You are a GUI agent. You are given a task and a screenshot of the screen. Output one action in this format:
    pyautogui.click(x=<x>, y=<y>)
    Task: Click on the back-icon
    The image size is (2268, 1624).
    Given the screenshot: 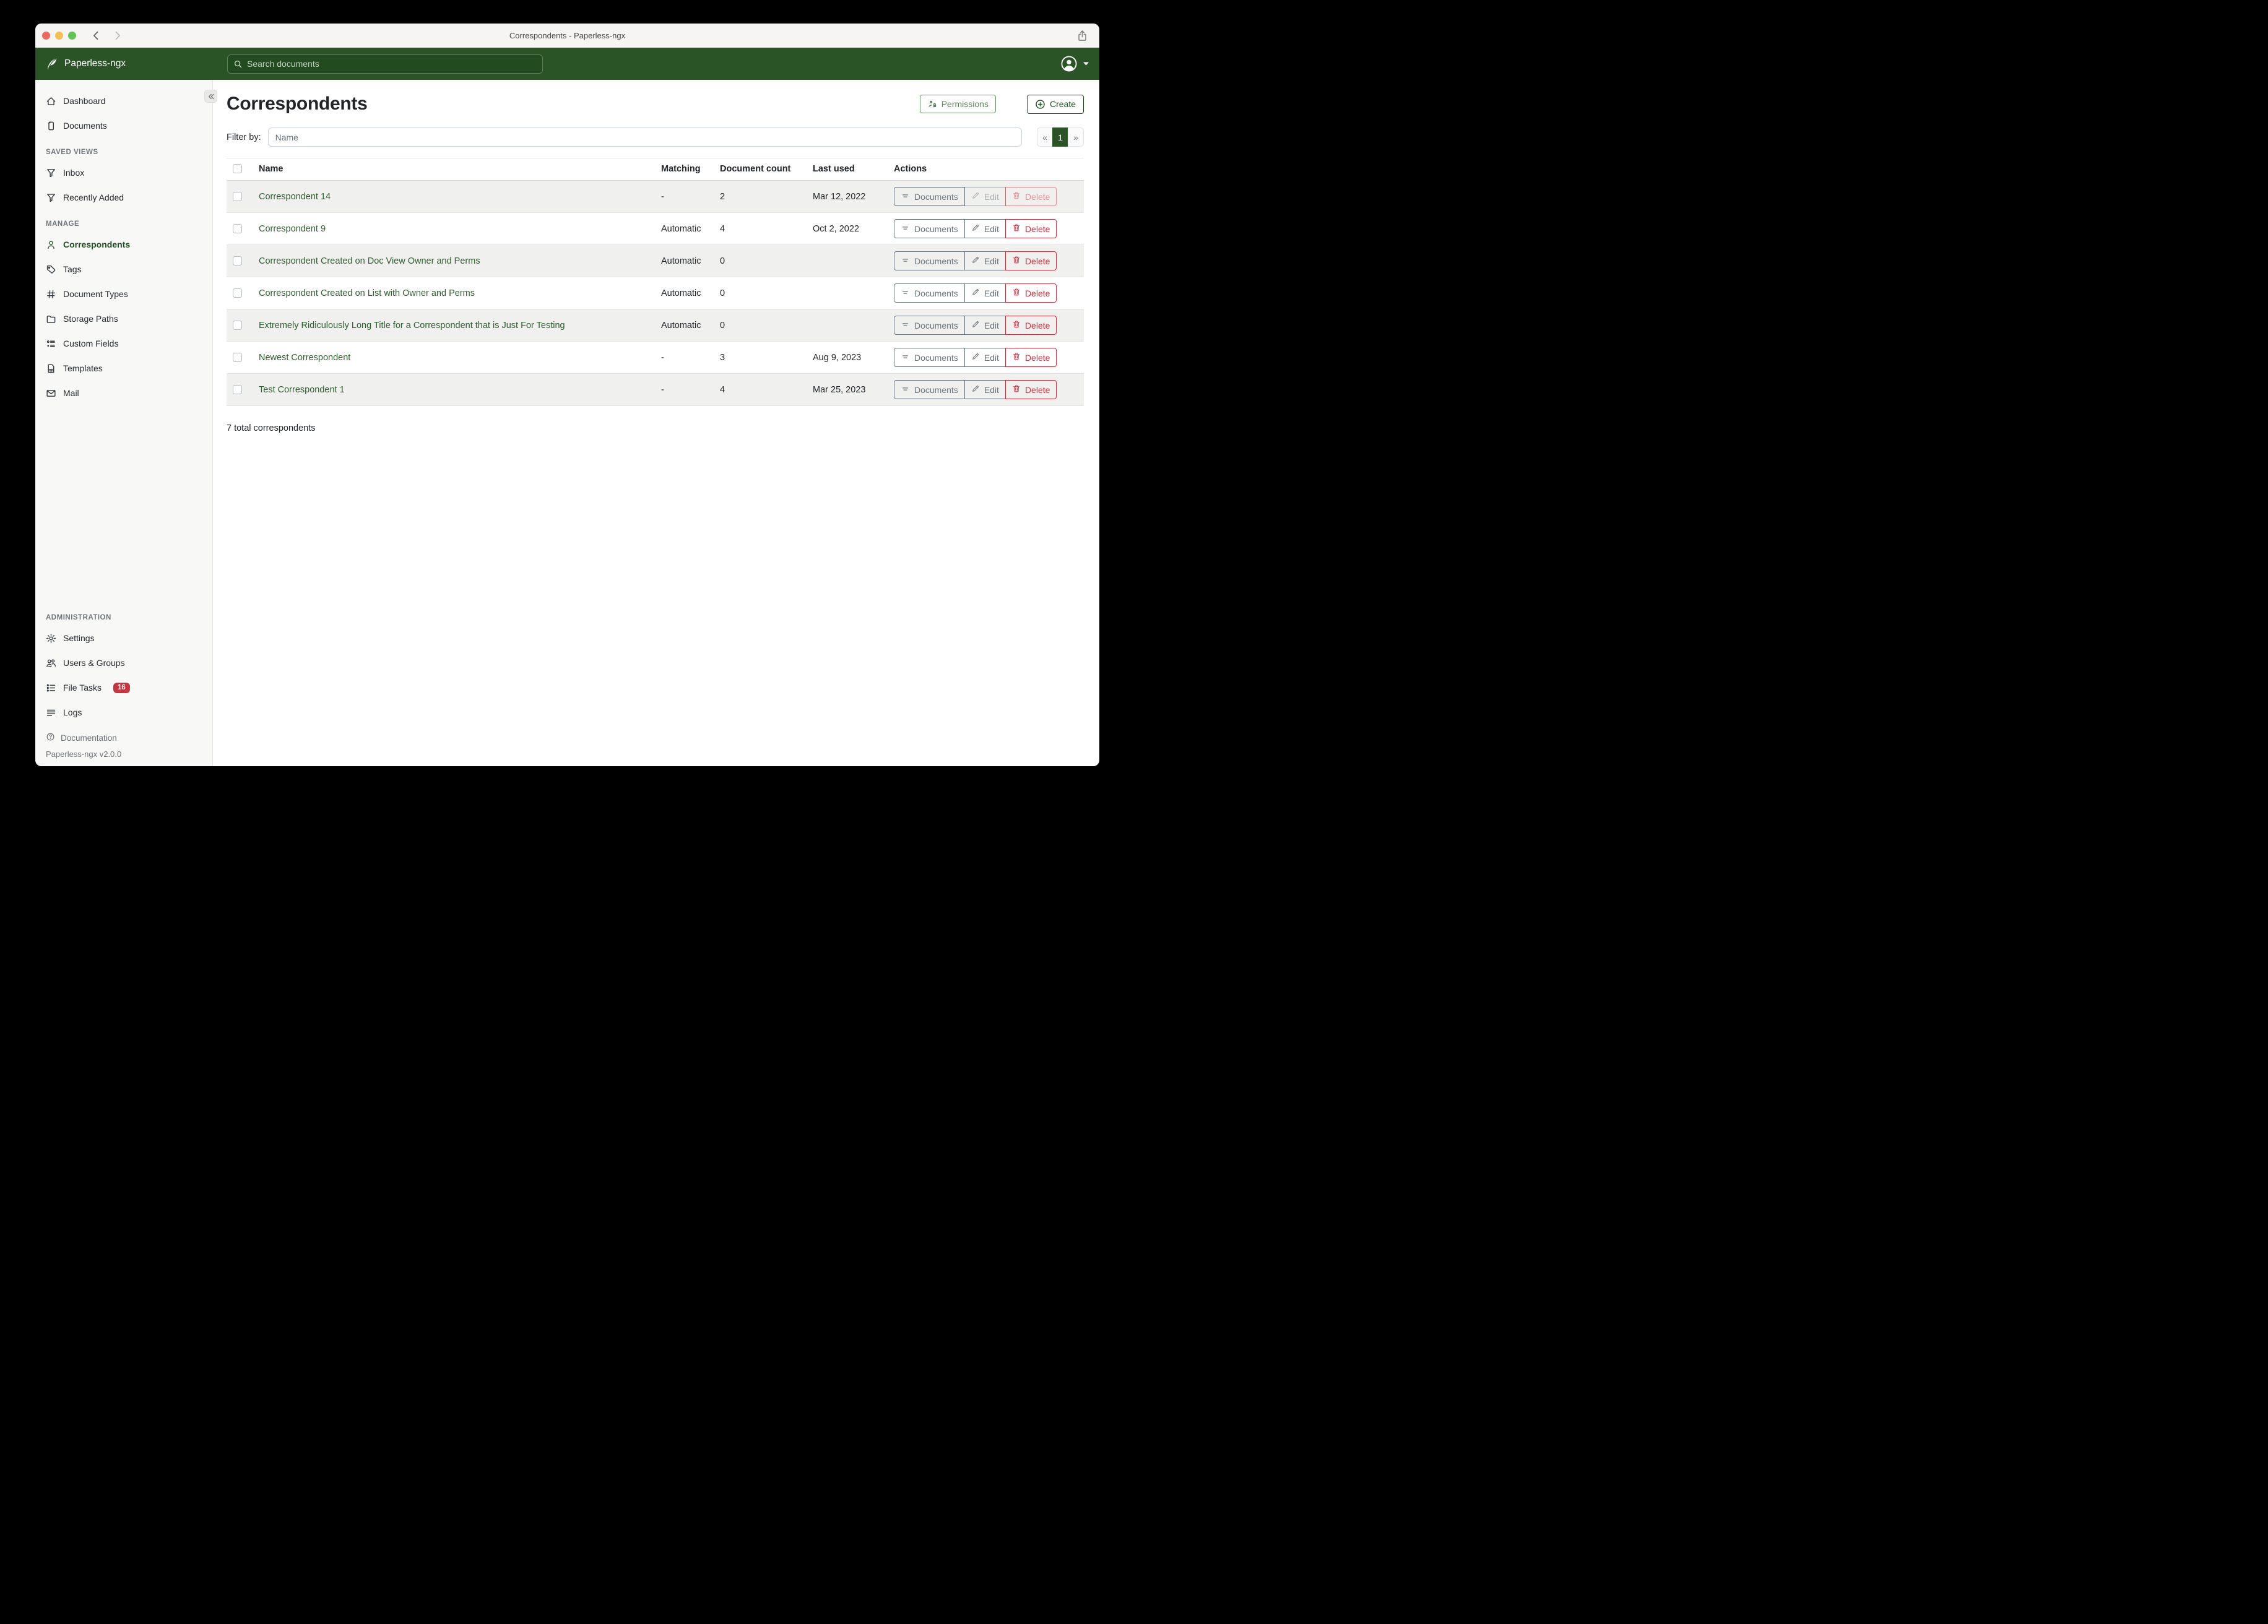 What is the action you would take?
    pyautogui.click(x=96, y=36)
    